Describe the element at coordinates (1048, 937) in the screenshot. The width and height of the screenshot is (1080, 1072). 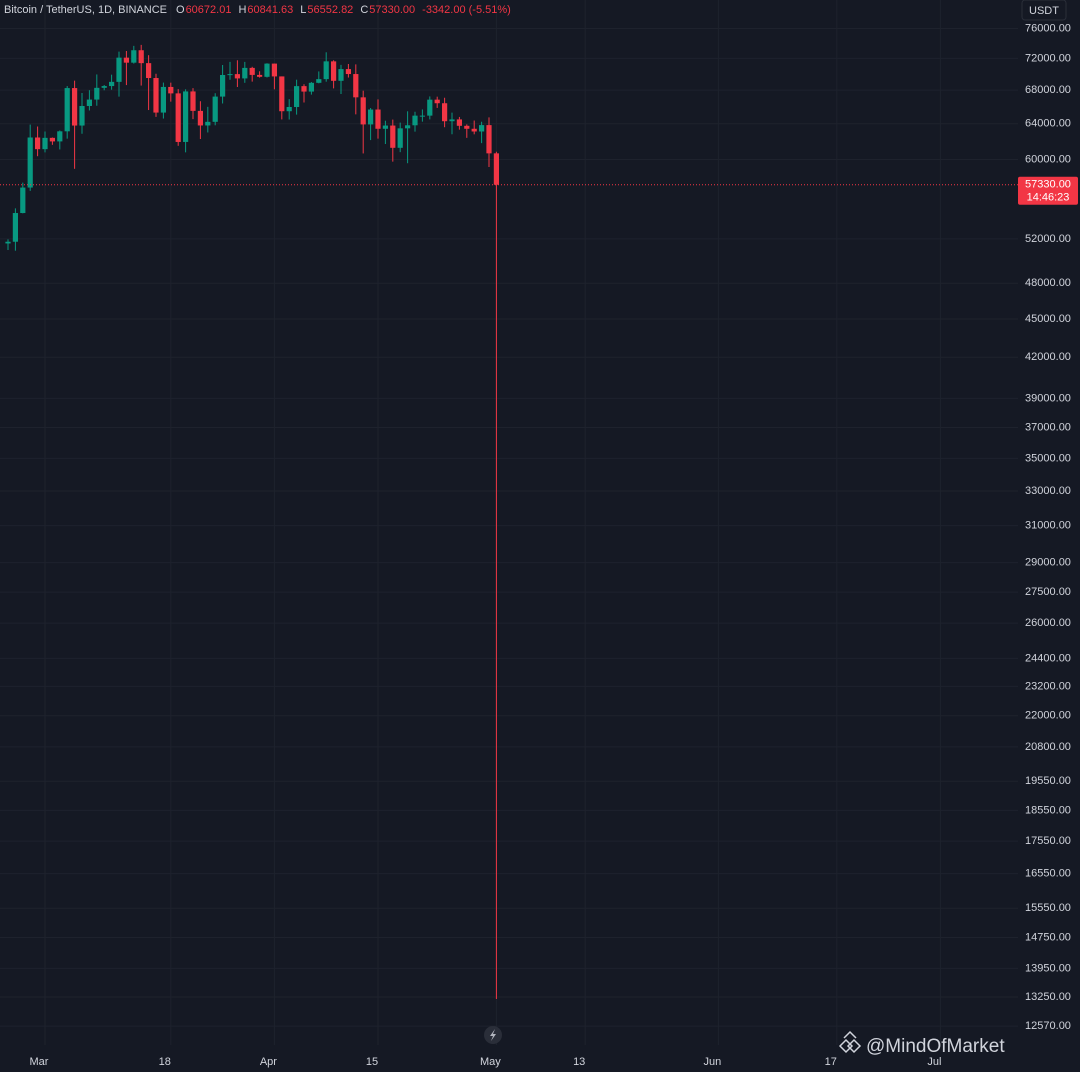
I see `y-tick-label: 14750.00` at that location.